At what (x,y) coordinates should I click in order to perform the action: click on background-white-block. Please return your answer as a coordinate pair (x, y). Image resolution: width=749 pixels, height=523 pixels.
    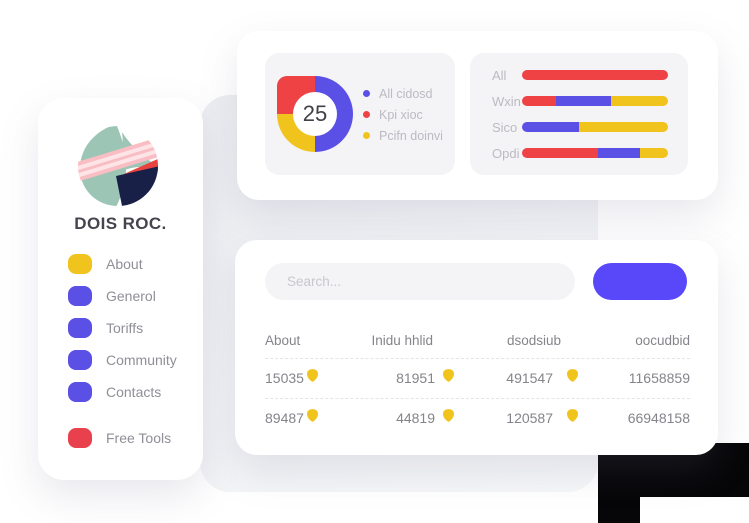
    Looking at the image, I should click on (96, 27).